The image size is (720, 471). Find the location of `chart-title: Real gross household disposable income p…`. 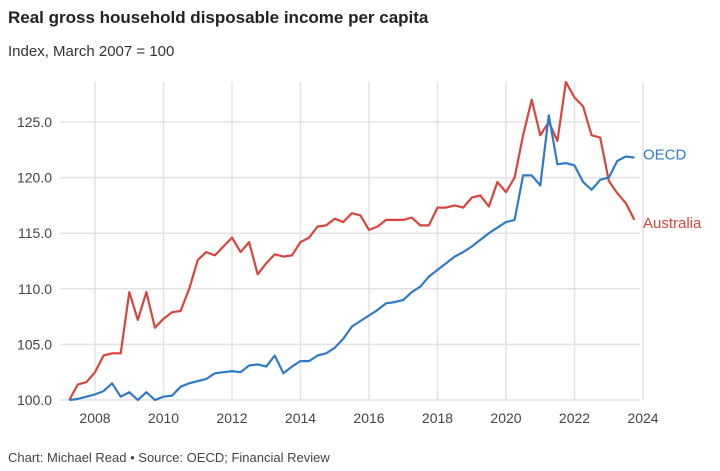

chart-title: Real gross household disposable income p… is located at coordinates (218, 17).